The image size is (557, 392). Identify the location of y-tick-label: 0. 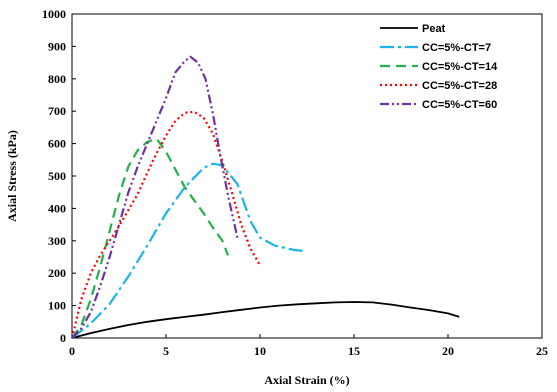
(63, 338).